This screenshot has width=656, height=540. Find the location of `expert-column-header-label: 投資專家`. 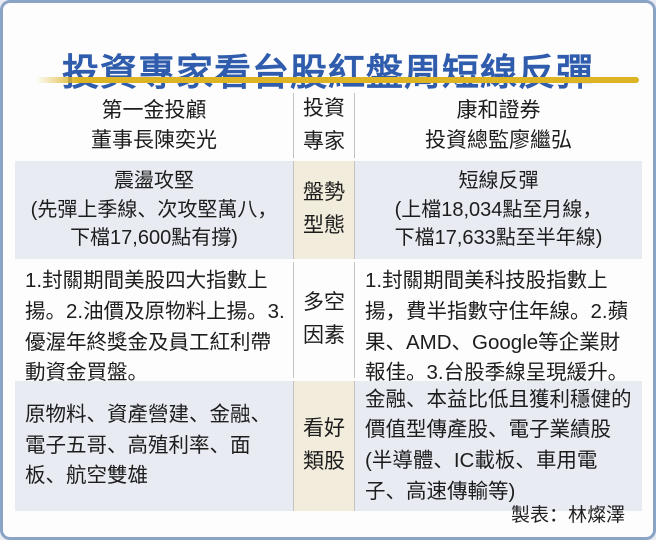

expert-column-header-label: 投資專家 is located at coordinates (323, 124).